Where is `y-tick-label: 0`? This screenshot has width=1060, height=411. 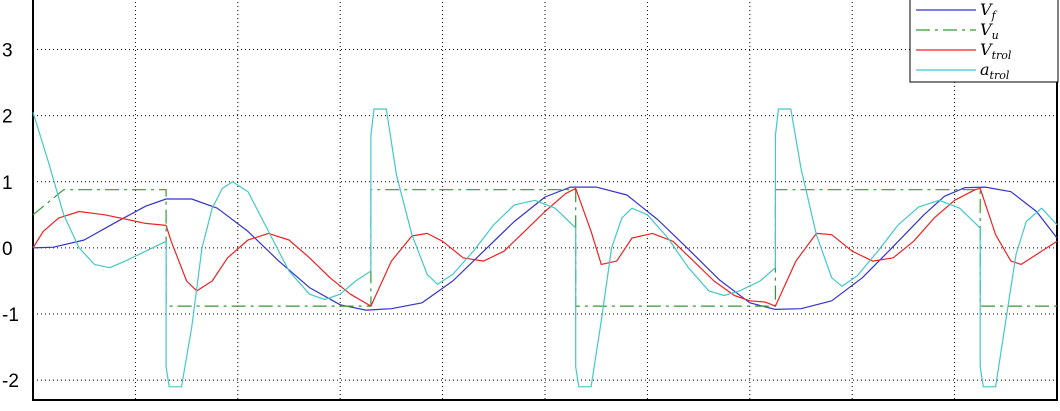 y-tick-label: 0 is located at coordinates (7, 249).